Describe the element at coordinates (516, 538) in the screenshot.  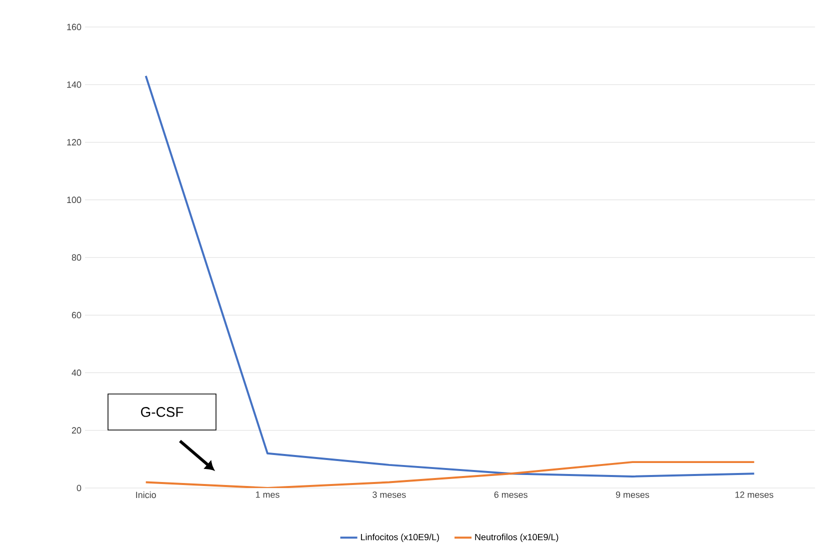
I see `legend-label: Neutrofilos (x10E9/L)` at that location.